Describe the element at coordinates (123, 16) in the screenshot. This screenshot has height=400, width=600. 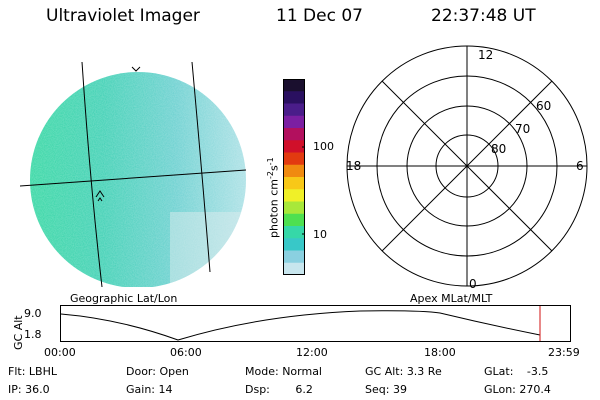
I see `instrument-title: Ultraviolet Imager` at that location.